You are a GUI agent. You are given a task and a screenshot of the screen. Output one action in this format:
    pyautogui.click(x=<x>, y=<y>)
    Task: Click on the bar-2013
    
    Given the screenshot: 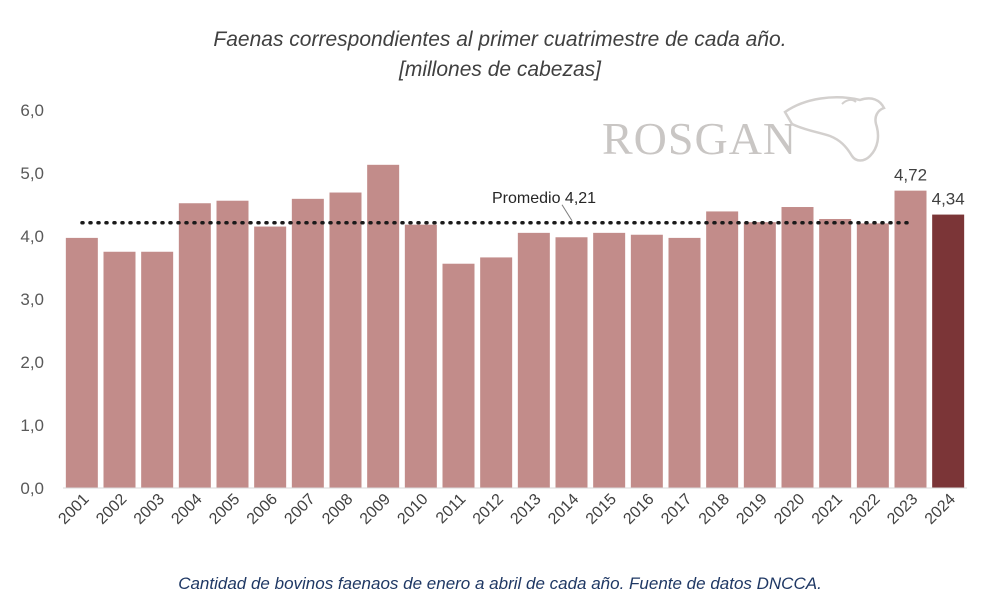 What is the action you would take?
    pyautogui.click(x=533, y=360)
    